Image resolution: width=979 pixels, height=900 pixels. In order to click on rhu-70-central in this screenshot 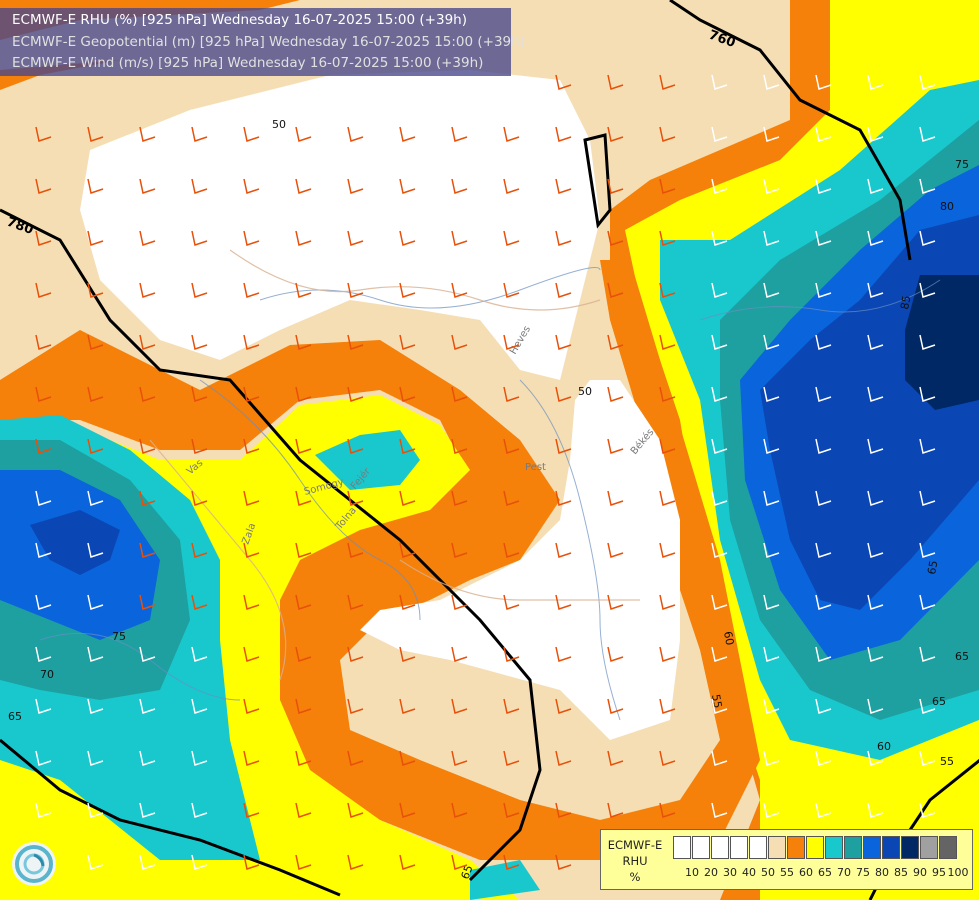, I will do `click(367, 460)`.